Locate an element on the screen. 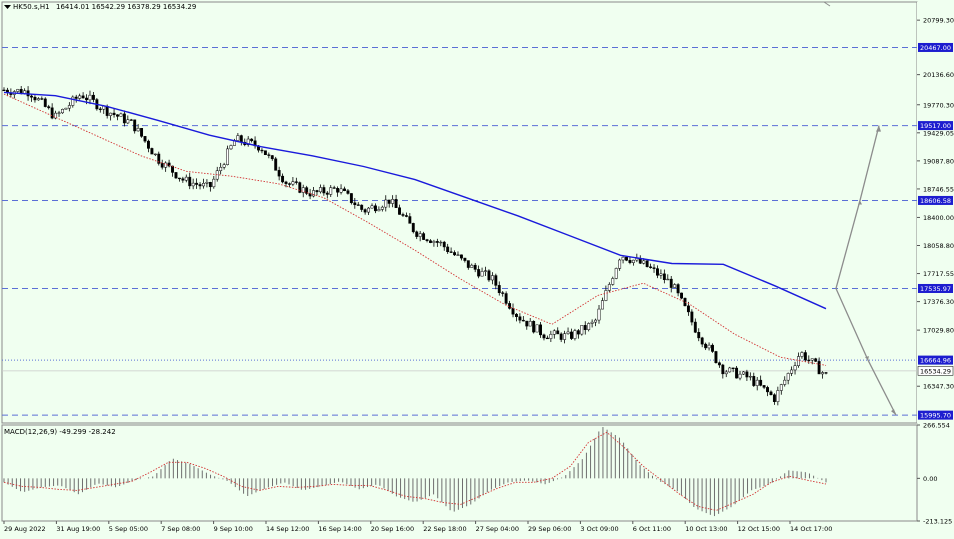 The height and width of the screenshot is (539, 954). price-level-label: 15995.70 is located at coordinates (935, 416).